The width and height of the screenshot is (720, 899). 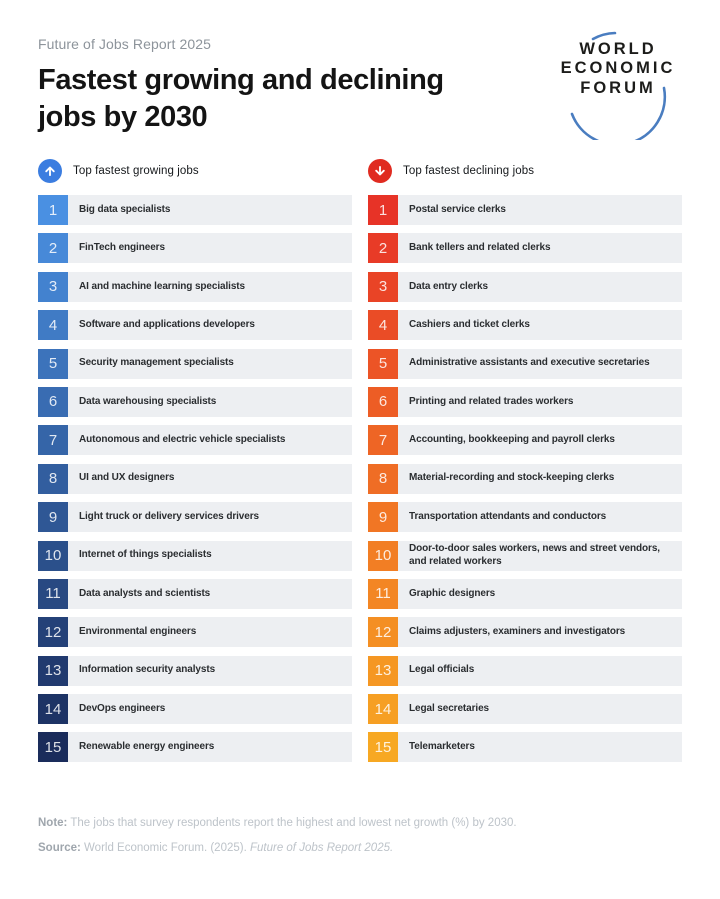 What do you see at coordinates (195, 555) in the screenshot?
I see `table-row: 10 Internet of things specialists` at bounding box center [195, 555].